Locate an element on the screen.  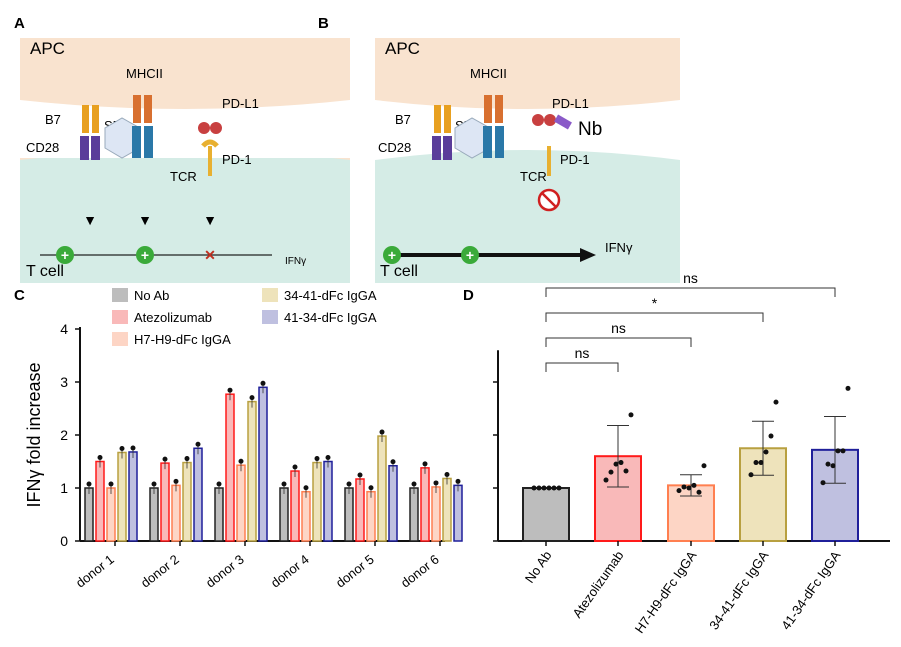
legend-label: Atezolizumab is located at coordinates (173, 317).